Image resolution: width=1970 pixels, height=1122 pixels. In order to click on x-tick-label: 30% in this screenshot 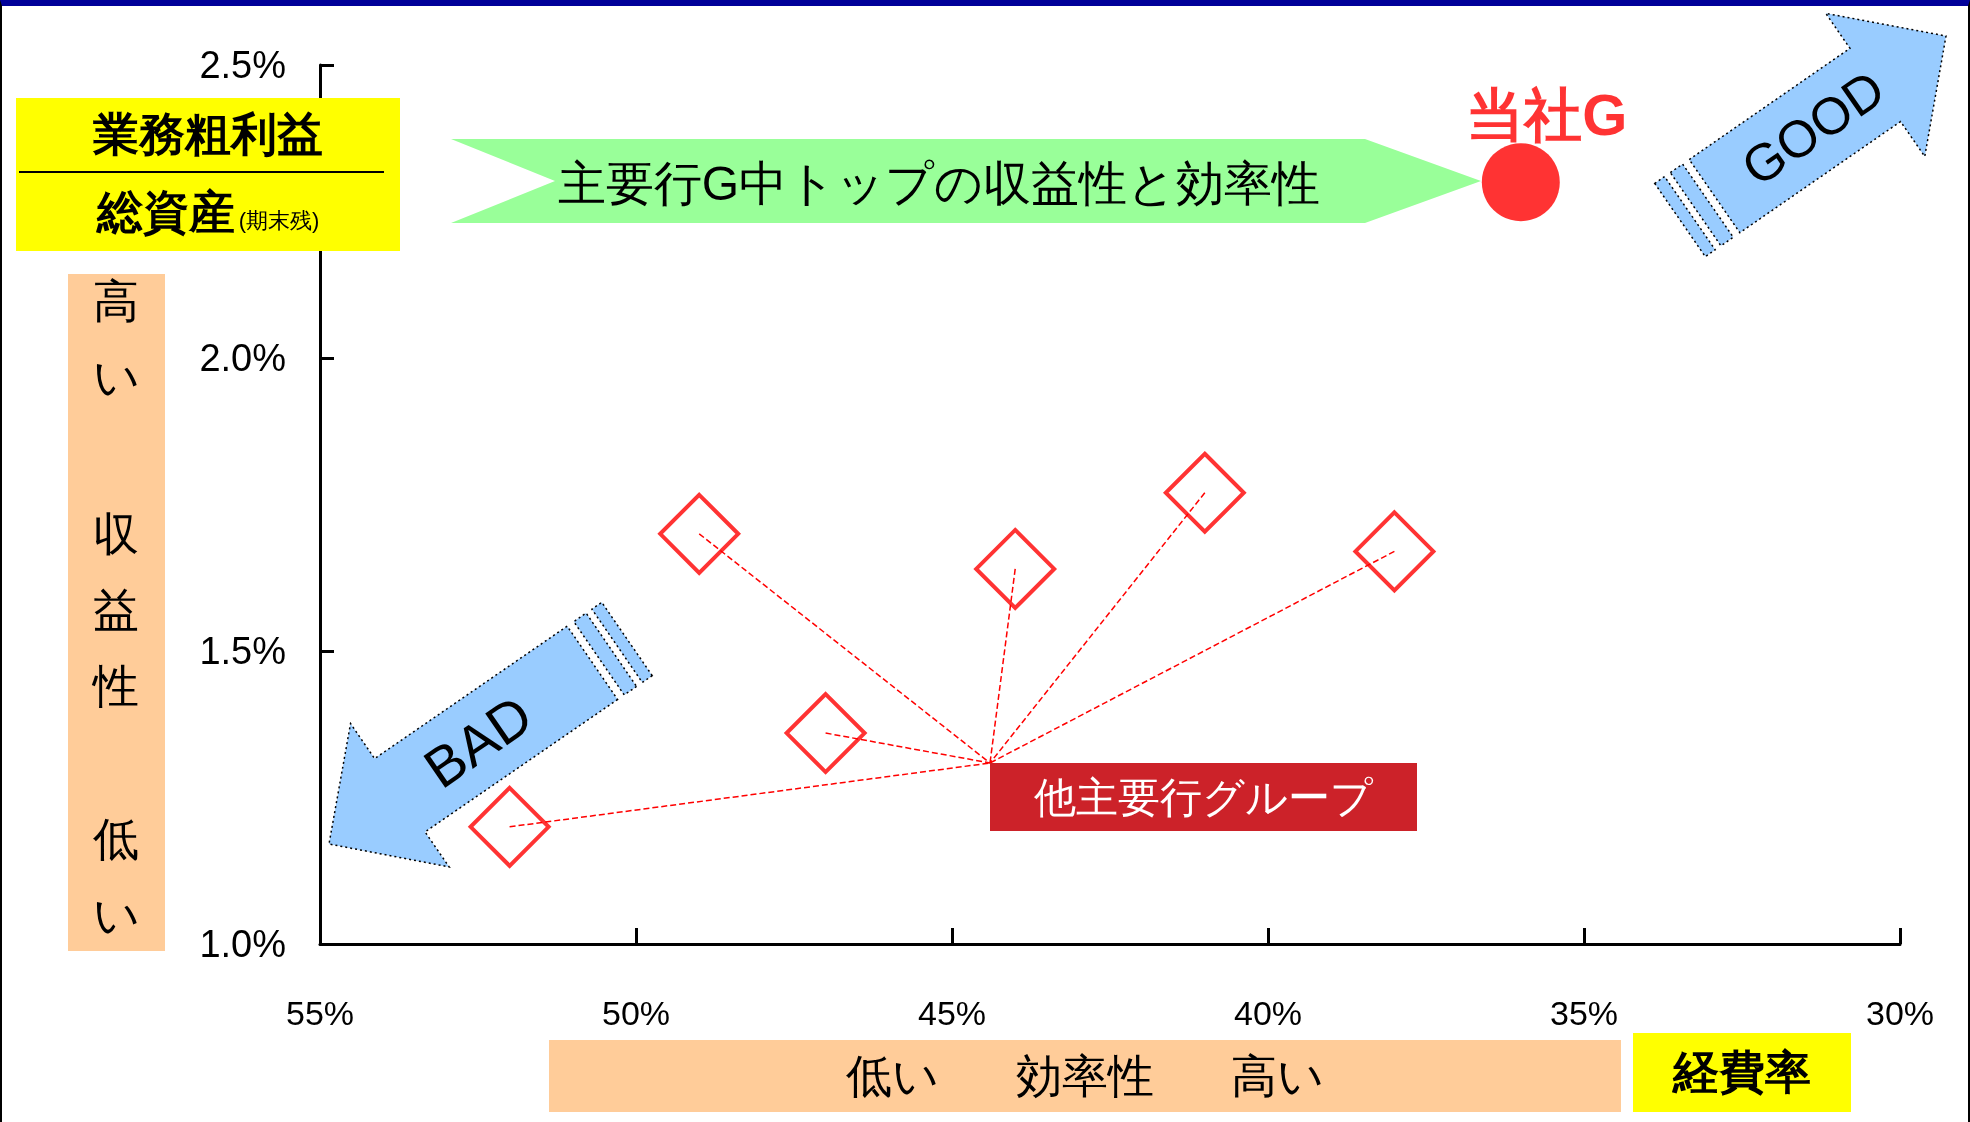, I will do `click(1900, 1013)`.